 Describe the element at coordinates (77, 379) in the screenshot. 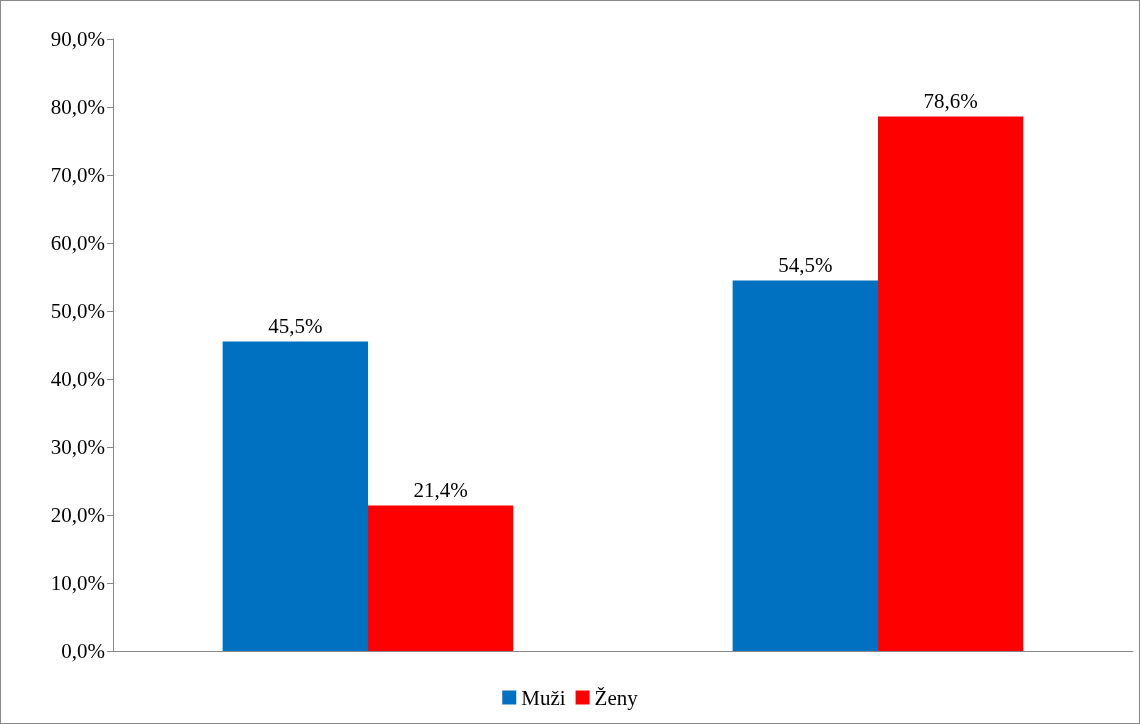

I see `y-tick-label: 40,0%` at that location.